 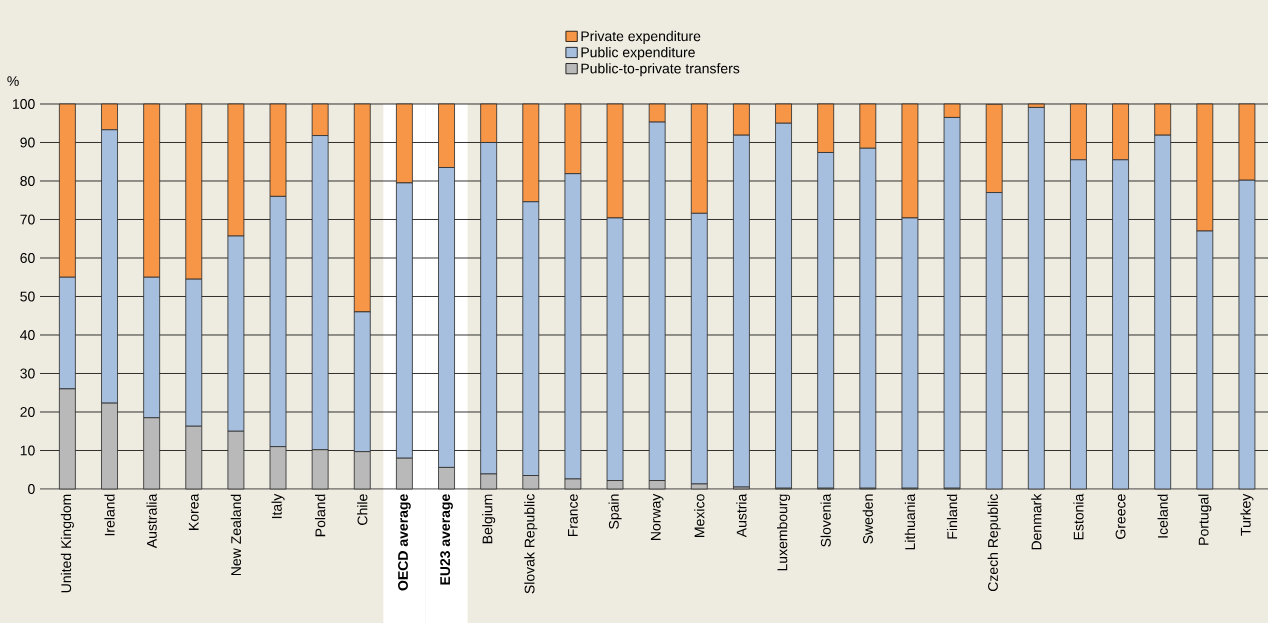 What do you see at coordinates (27, 335) in the screenshot?
I see `y-tick-label: 40` at bounding box center [27, 335].